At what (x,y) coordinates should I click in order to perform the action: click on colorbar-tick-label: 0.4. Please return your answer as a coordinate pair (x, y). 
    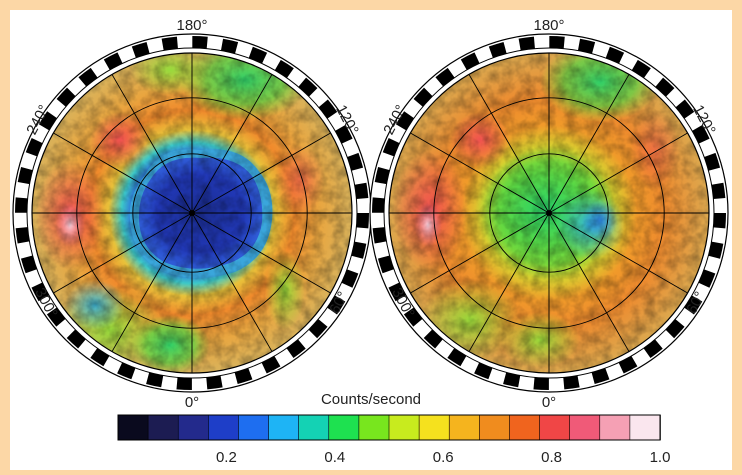
    Looking at the image, I should click on (334, 457).